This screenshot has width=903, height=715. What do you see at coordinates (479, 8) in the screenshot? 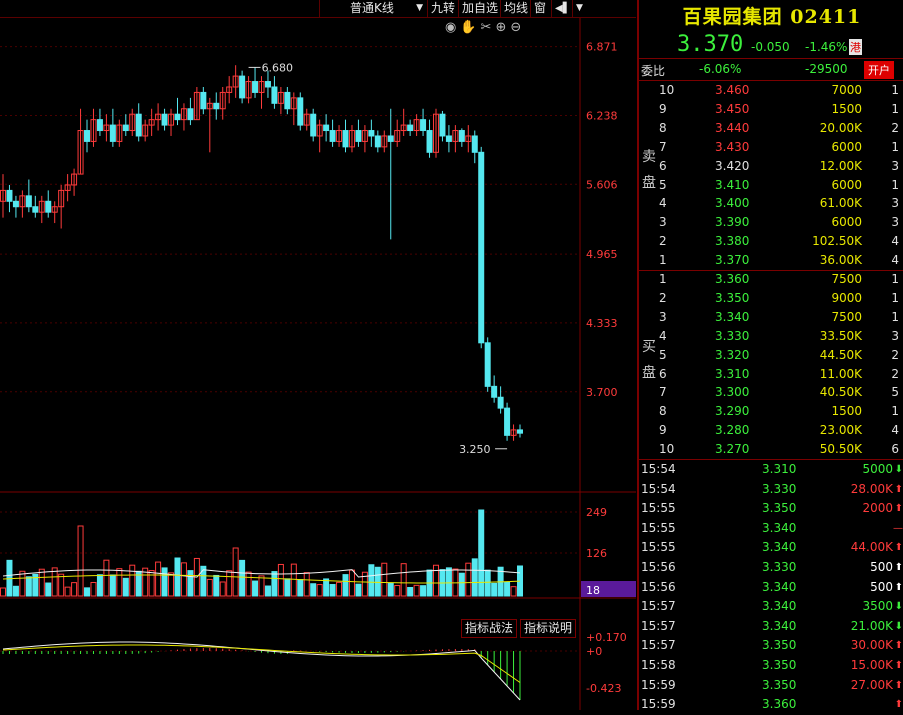
I see `add-watchlist-button: 加自选` at bounding box center [479, 8].